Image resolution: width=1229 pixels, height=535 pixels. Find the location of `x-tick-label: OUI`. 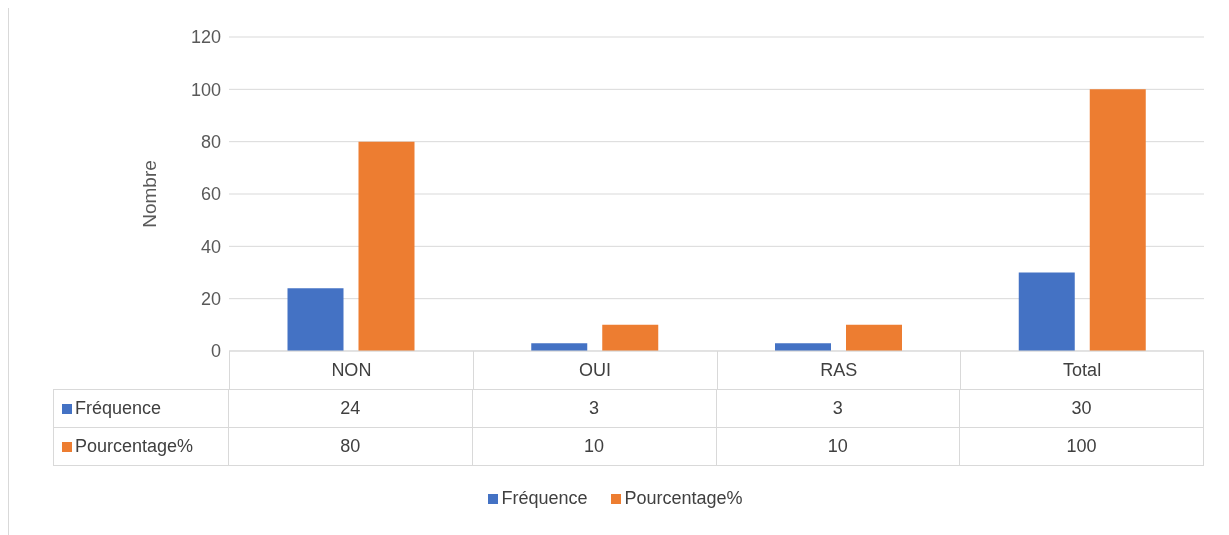

x-tick-label: OUI is located at coordinates (594, 370).